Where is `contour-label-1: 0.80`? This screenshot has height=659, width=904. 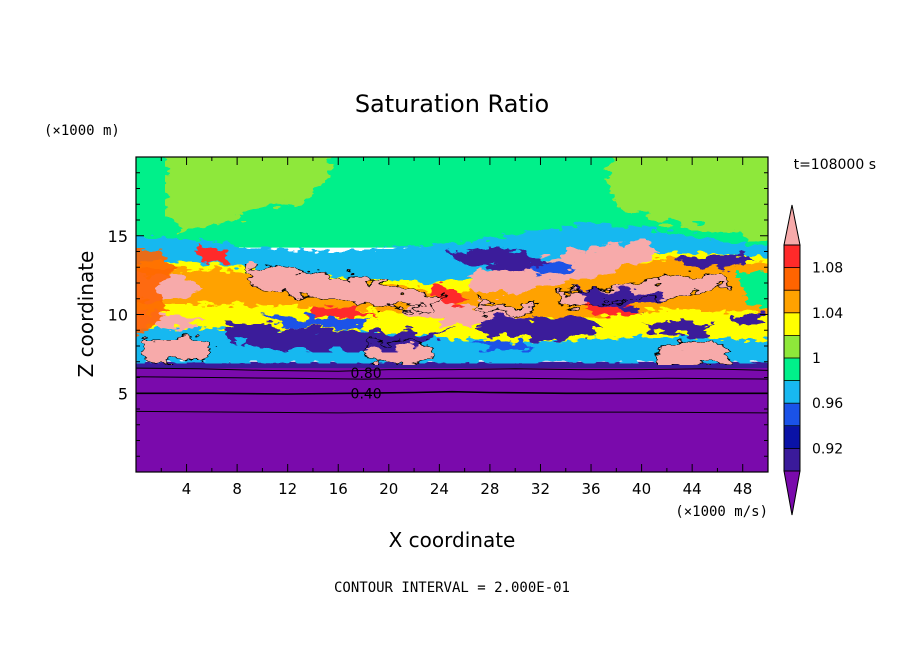 contour-label-1: 0.80 is located at coordinates (366, 374).